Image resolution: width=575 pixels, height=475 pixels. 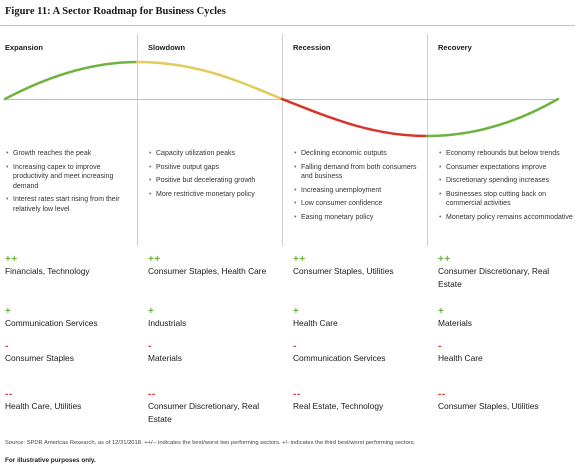 I want to click on curve-segment-recession, so click(x=354, y=117).